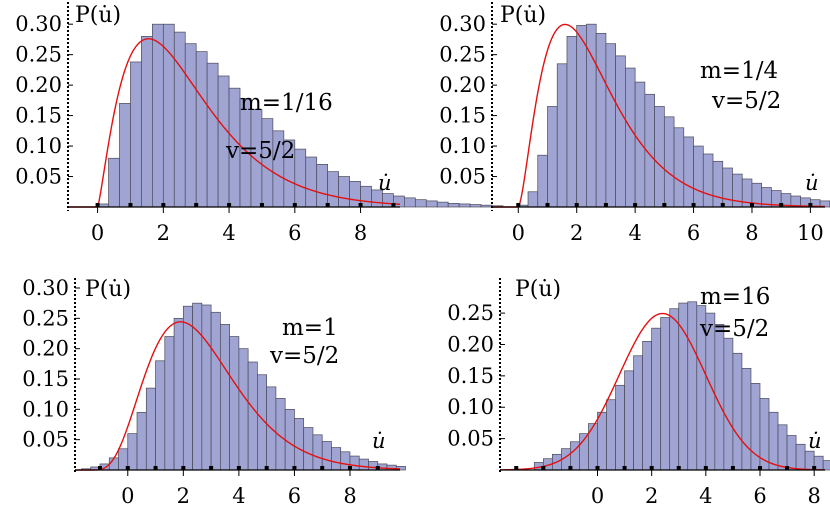 The width and height of the screenshot is (830, 515). I want to click on x-ticks: 0 2 4 6 8 10, so click(668, 226).